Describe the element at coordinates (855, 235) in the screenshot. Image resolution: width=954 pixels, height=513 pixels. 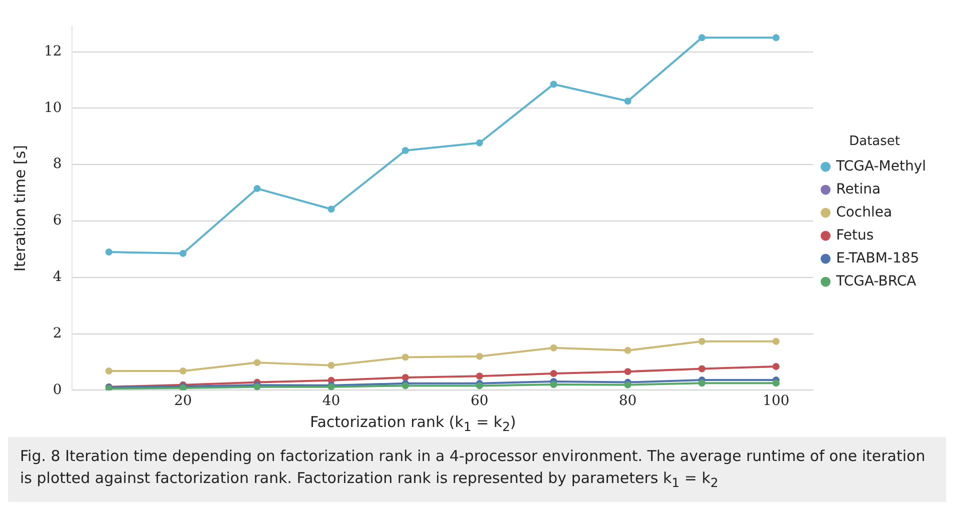
I see `legend-label: Fetus` at that location.